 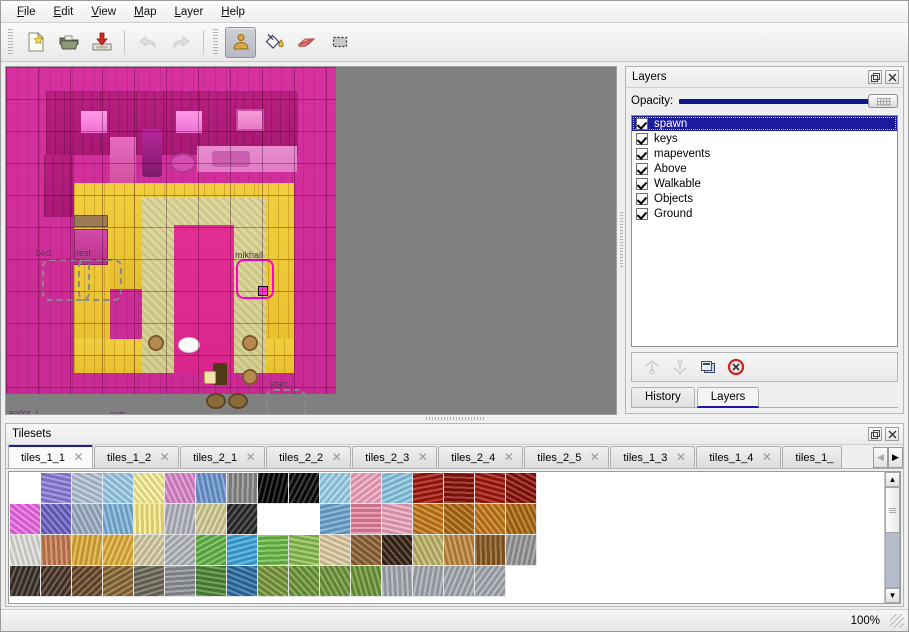 I want to click on open-map-icon, so click(x=68, y=42).